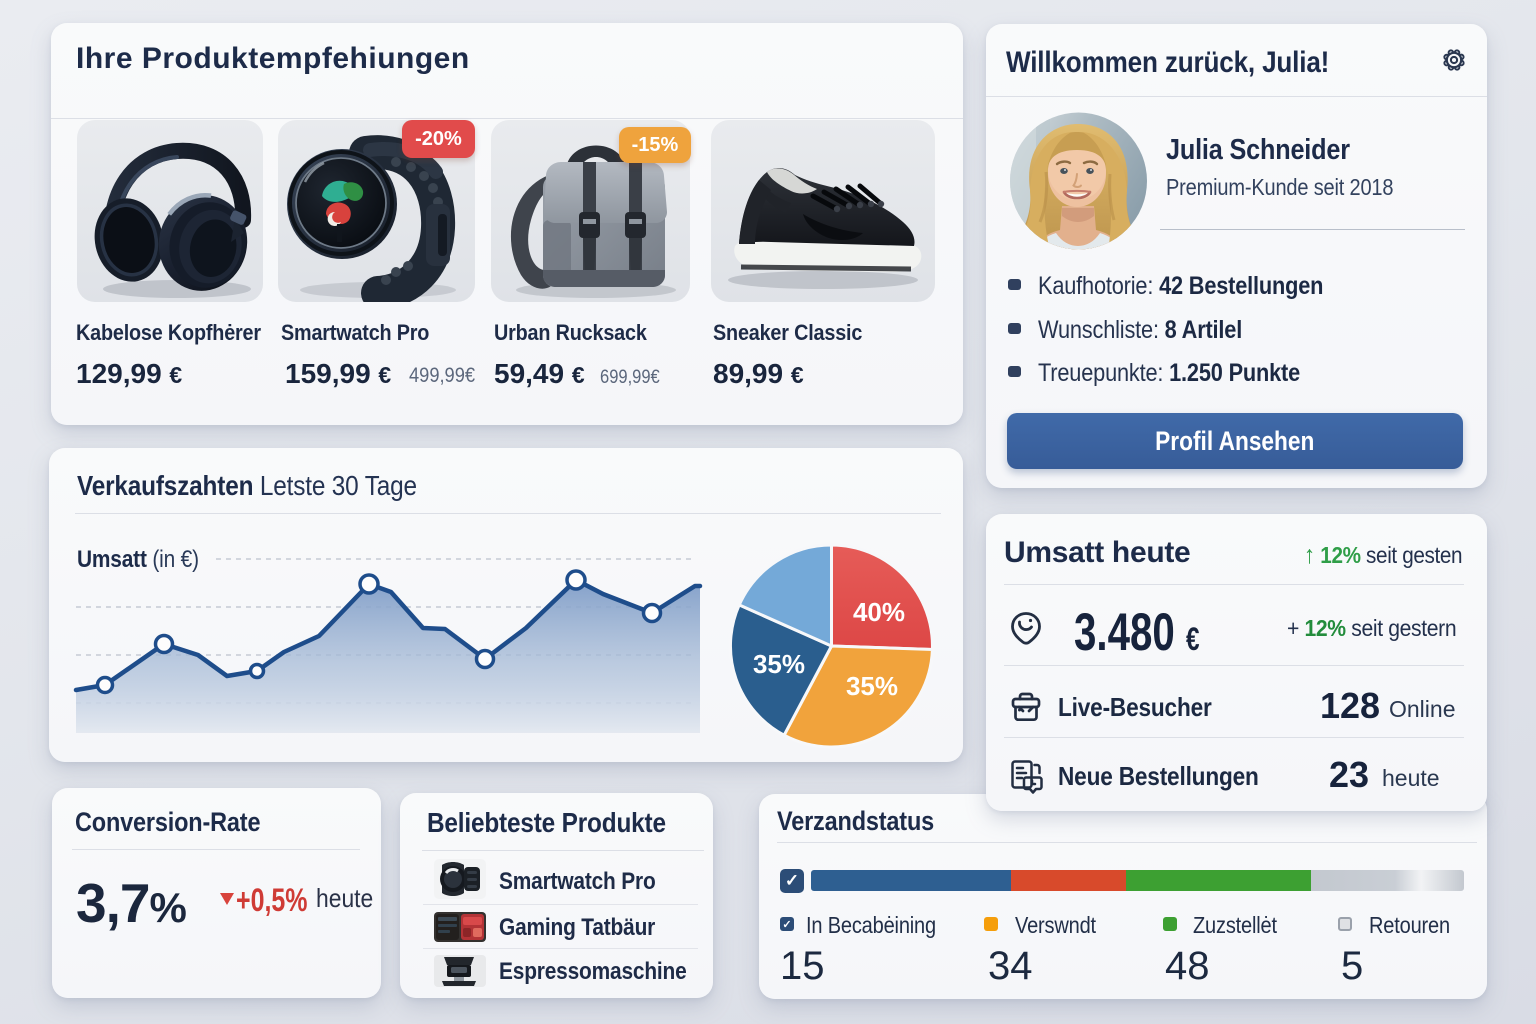 The width and height of the screenshot is (1536, 1024). I want to click on svg-text: 40%, so click(879, 612).